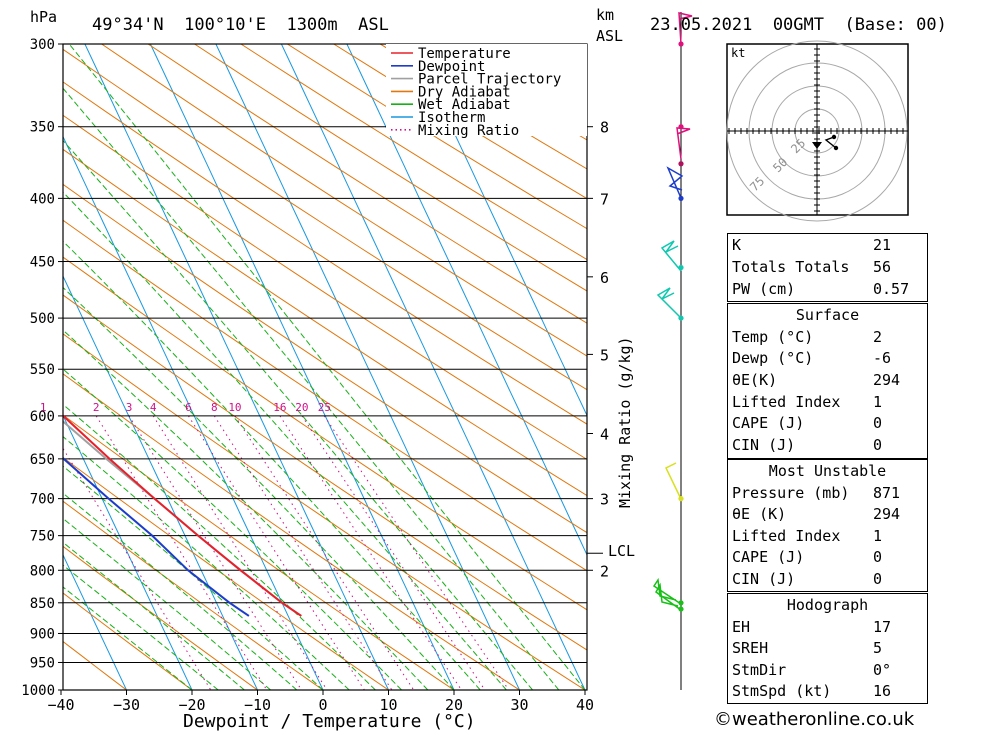 This screenshot has height=733, width=1000. I want to click on pressure-tick-label: 350, so click(42, 128).